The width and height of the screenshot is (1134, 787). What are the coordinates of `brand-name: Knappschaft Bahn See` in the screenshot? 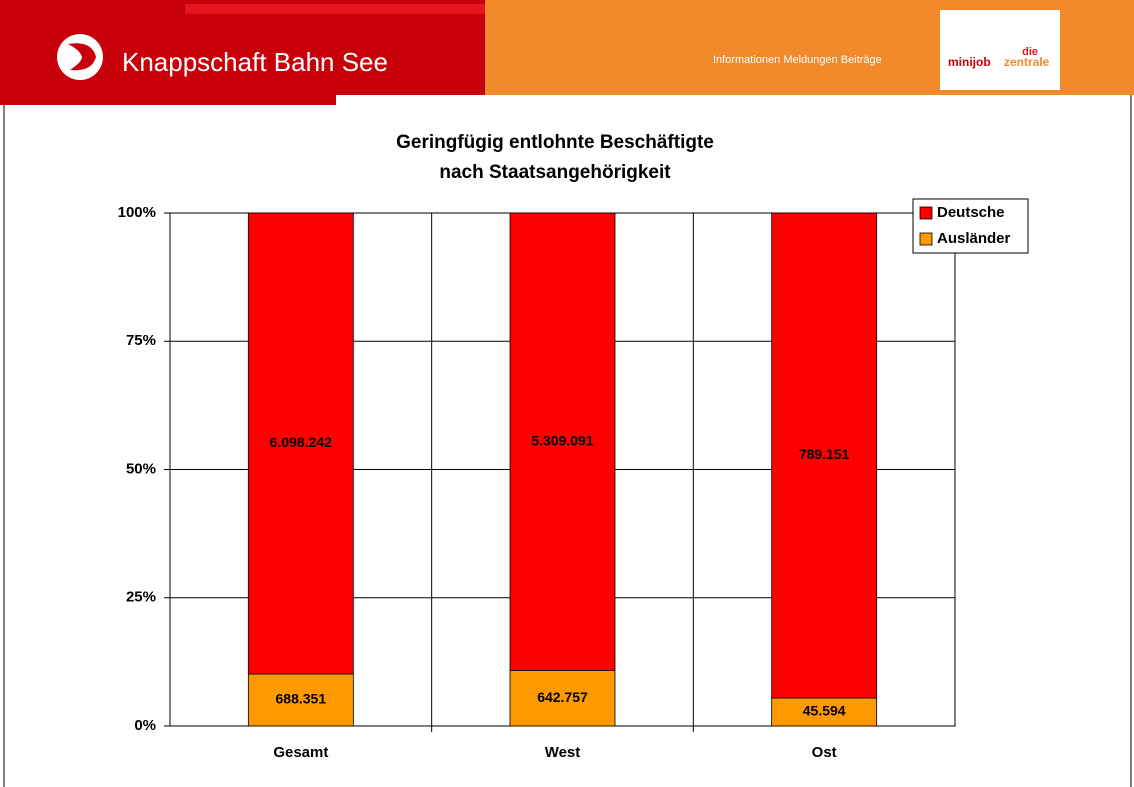 It's located at (255, 62).